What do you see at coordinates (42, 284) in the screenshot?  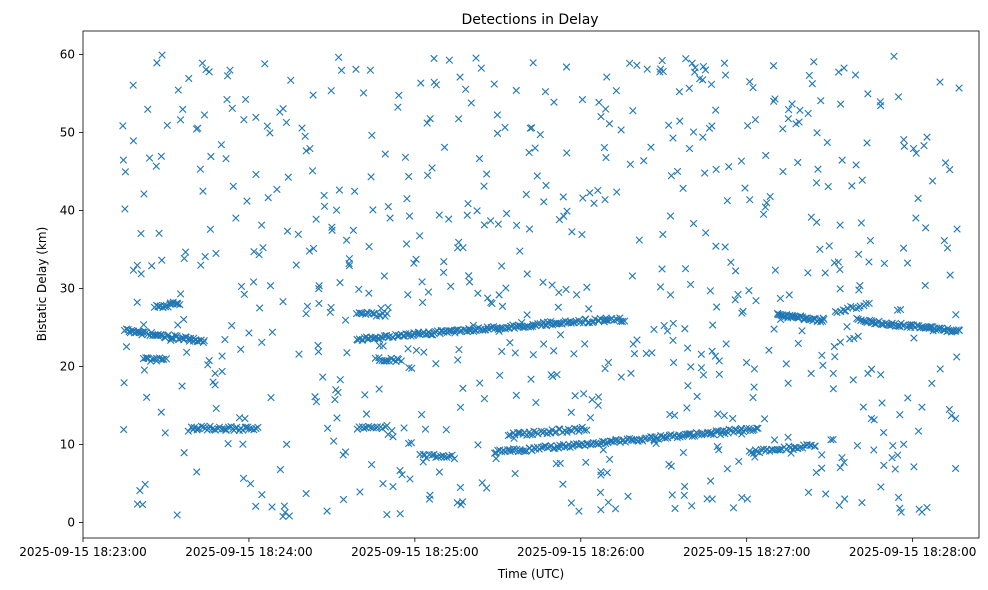 I see `y-axis-label: Bistatic Delay (km)` at bounding box center [42, 284].